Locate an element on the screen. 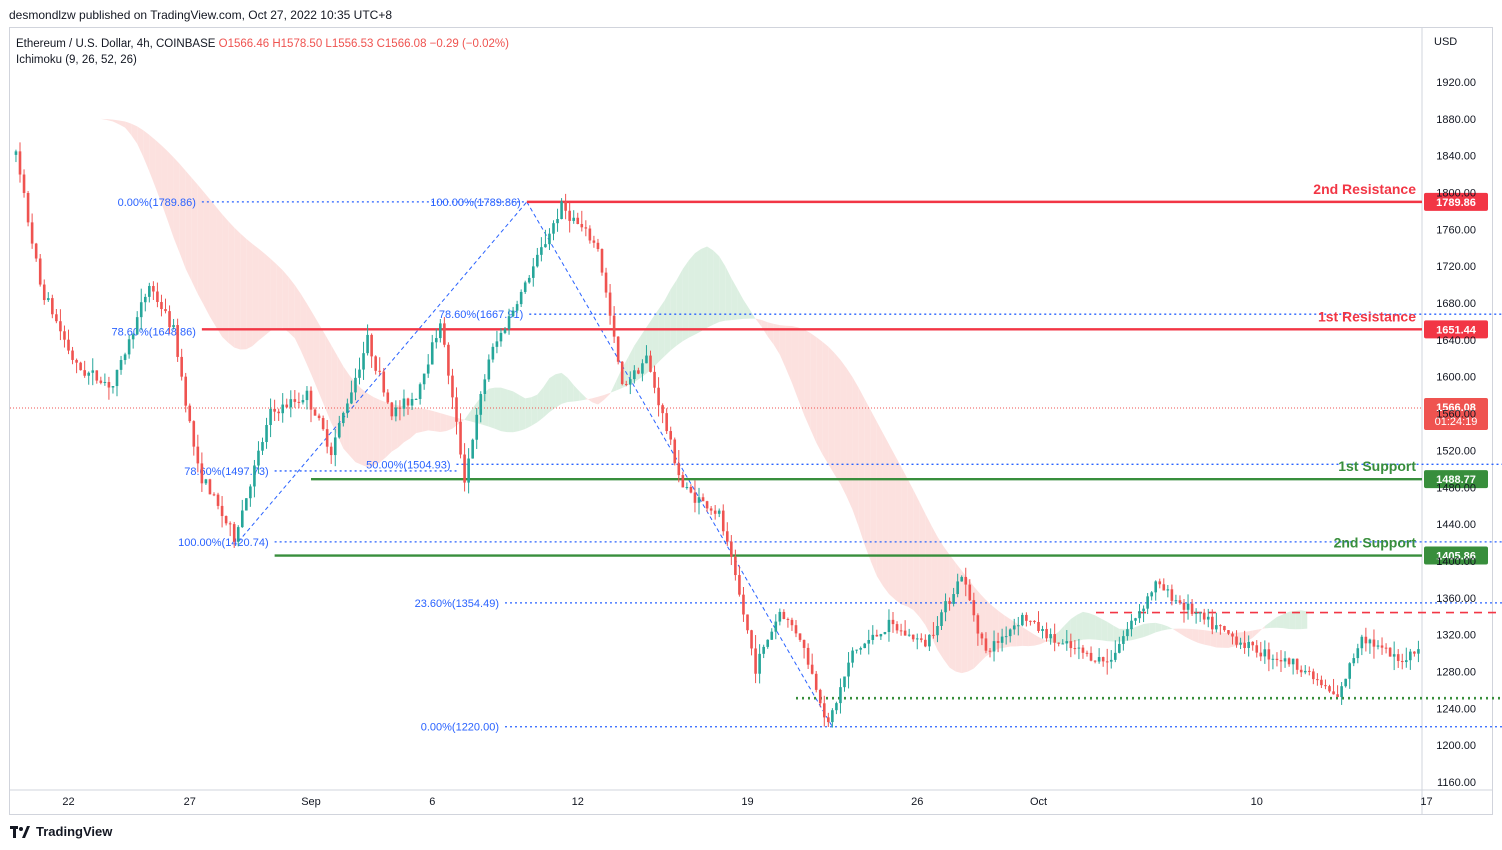 The image size is (1502, 850). price-tick-label: 1160.00 is located at coordinates (1456, 783).